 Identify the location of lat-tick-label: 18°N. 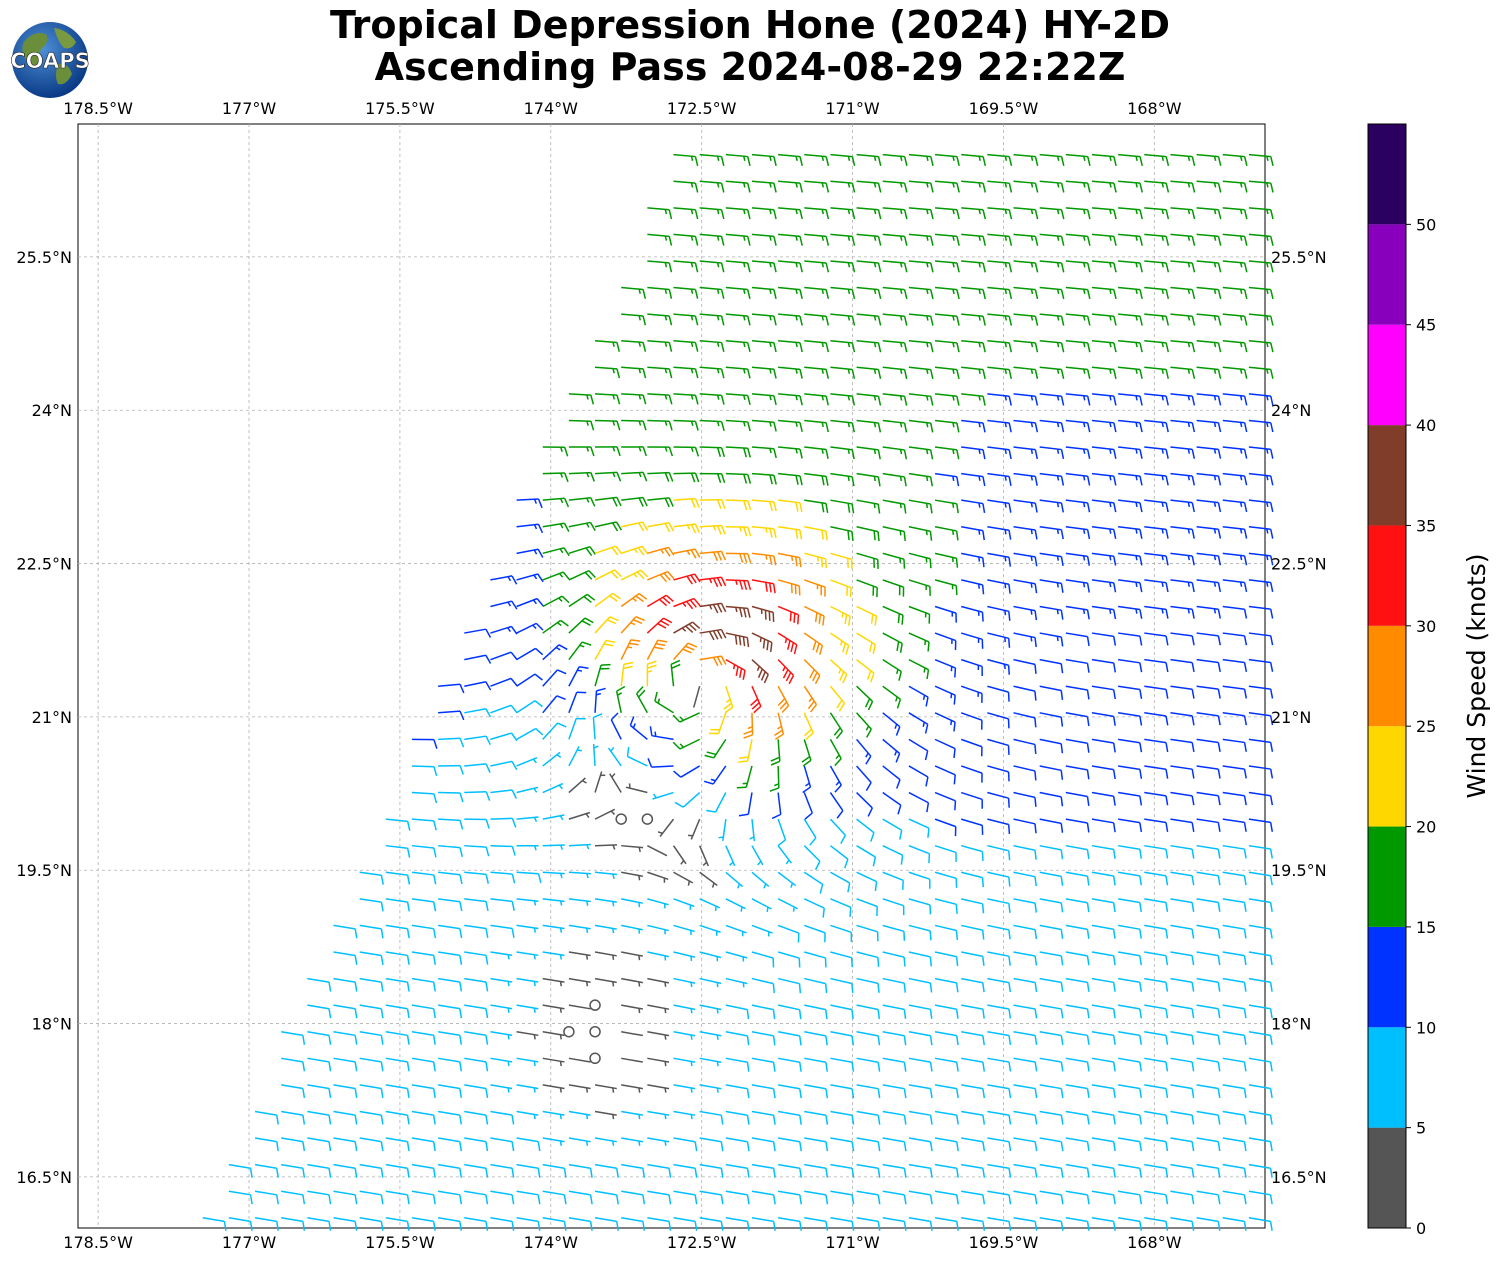
(52, 1024).